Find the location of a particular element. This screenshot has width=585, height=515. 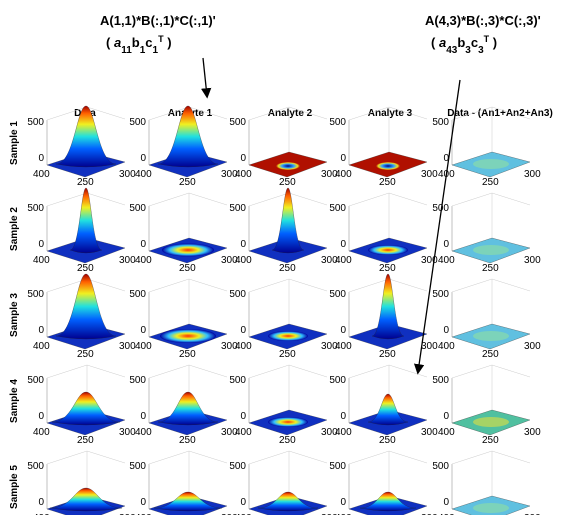

arrow is located at coordinates (206, 78).